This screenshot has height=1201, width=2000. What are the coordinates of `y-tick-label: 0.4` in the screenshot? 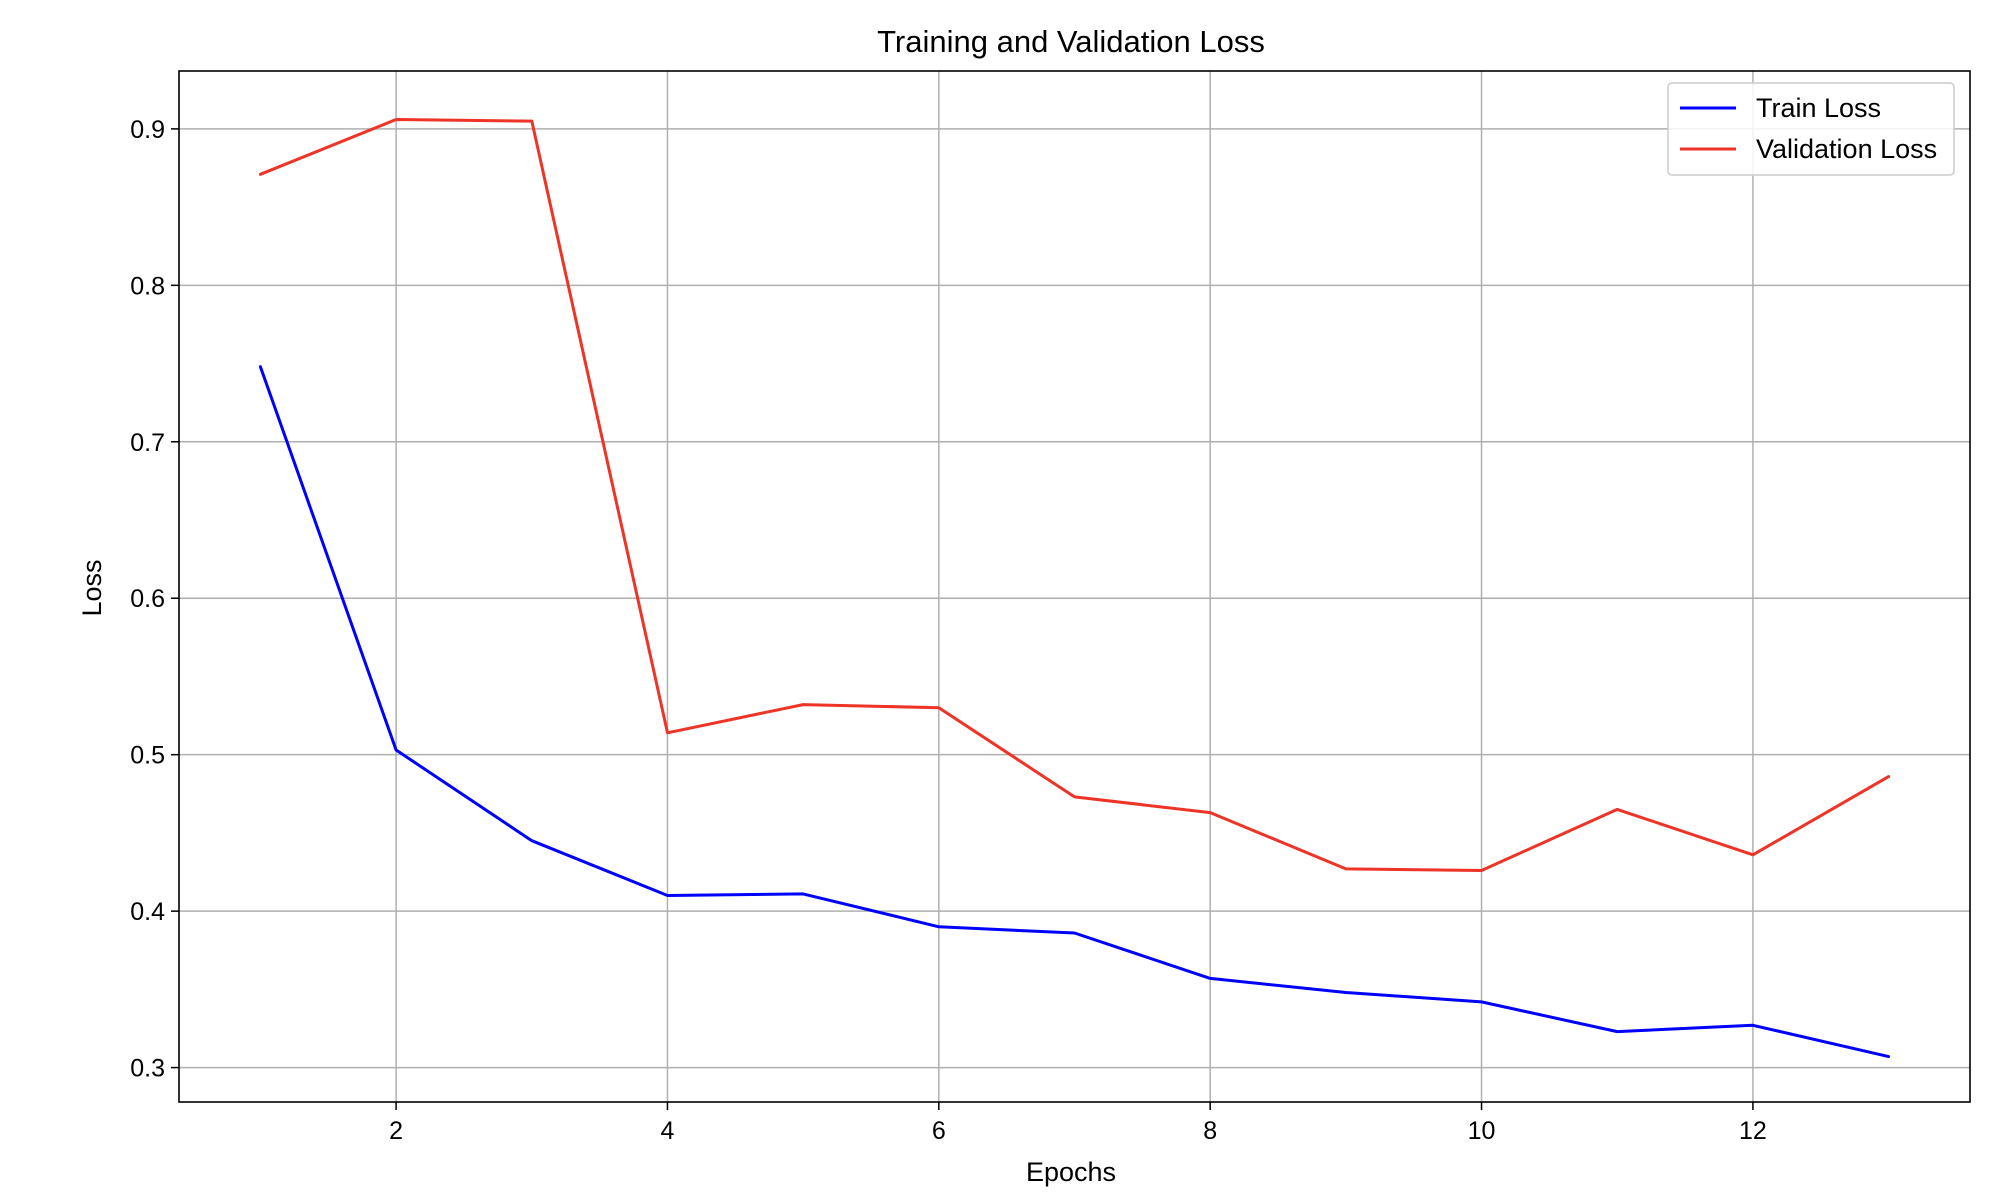 It's located at (147, 912).